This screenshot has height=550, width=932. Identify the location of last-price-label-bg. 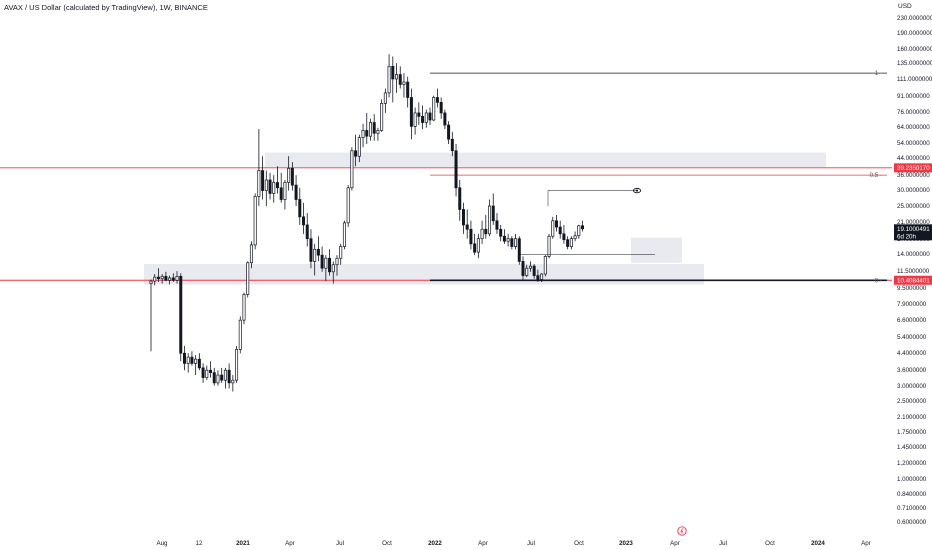
(913, 232).